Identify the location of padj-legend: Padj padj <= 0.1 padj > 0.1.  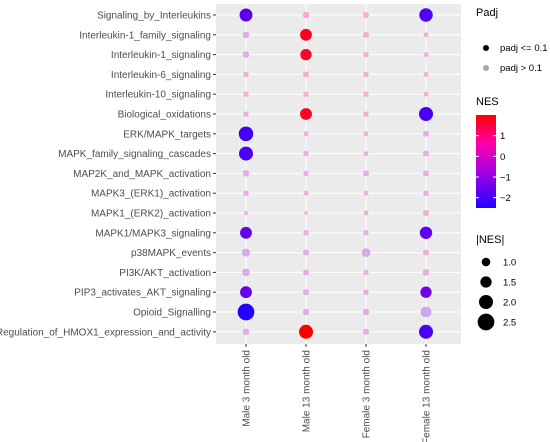
(512, 40).